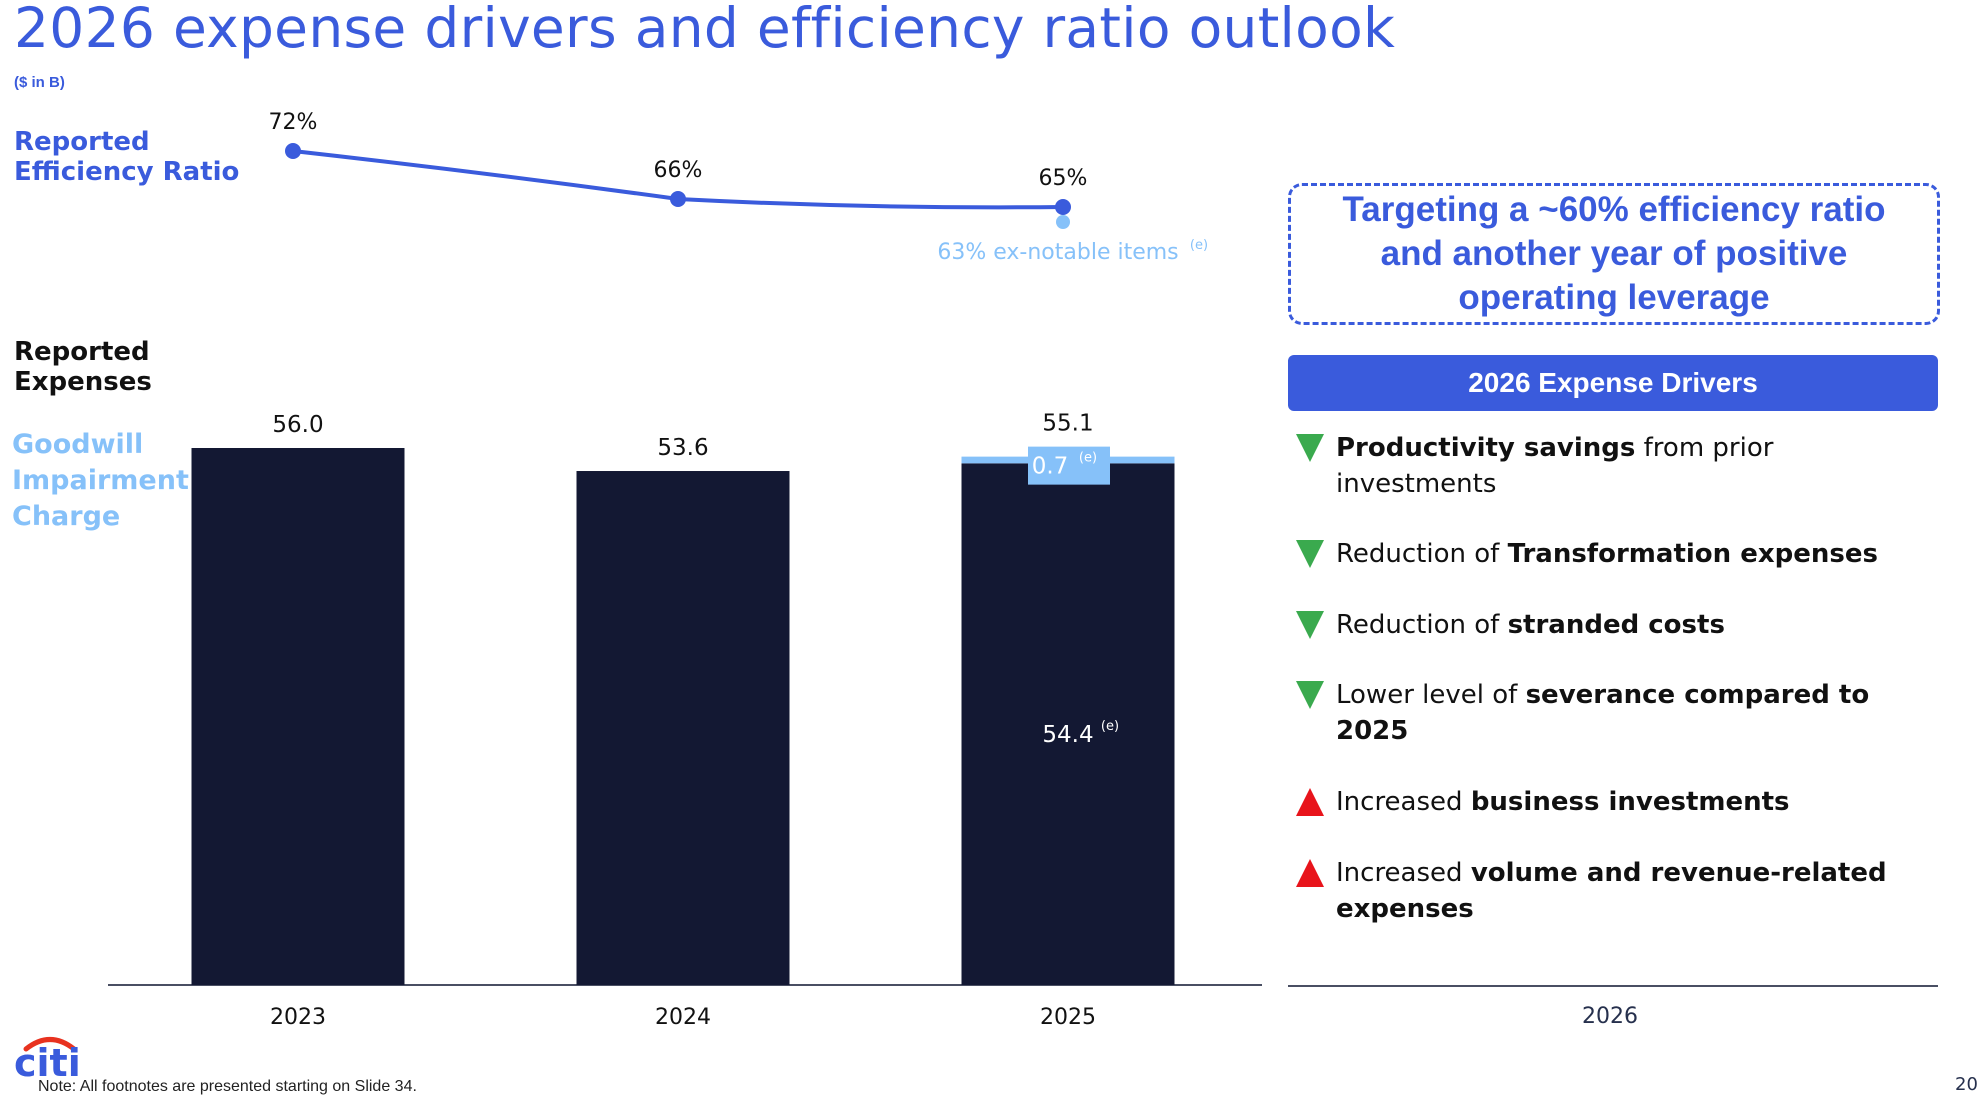  Describe the element at coordinates (82, 352) in the screenshot. I see `reported-expenses-label-line1: Reported` at that location.